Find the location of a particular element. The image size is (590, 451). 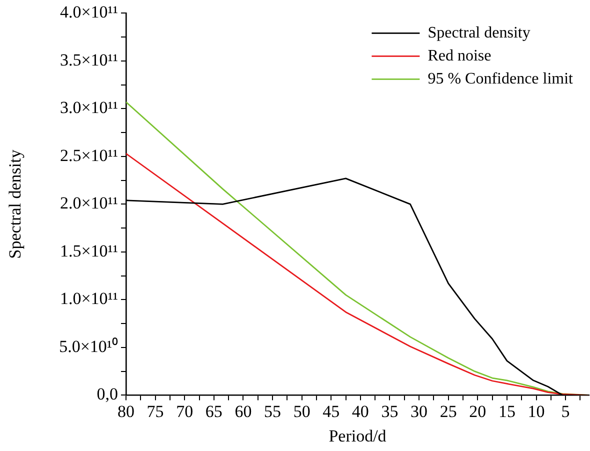

x-tick-label: 15 is located at coordinates (507, 411).